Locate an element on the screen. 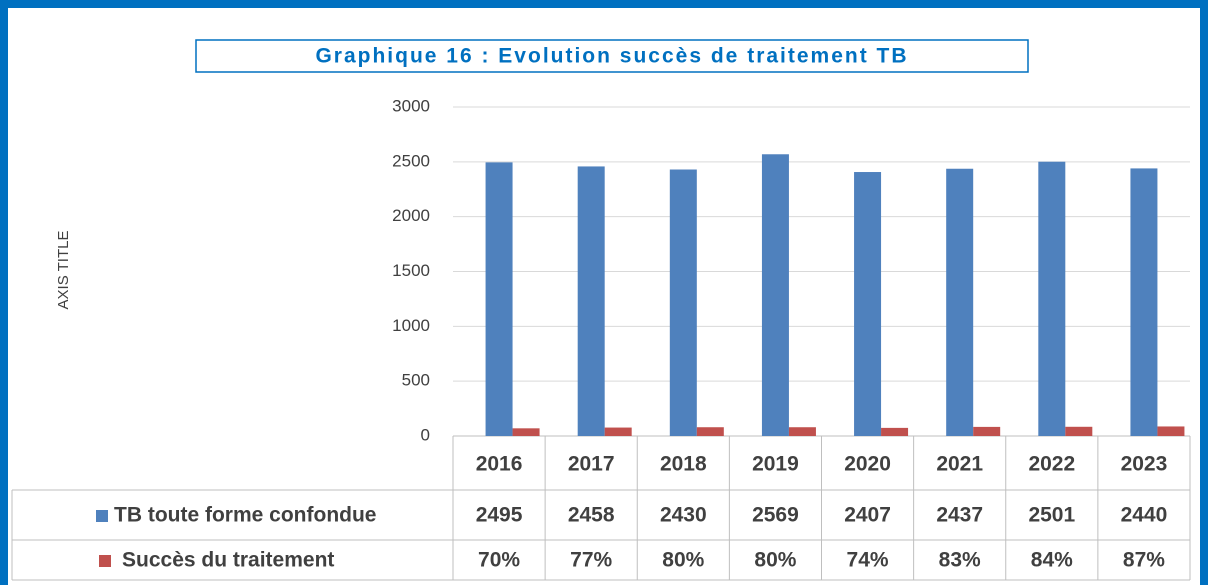 The height and width of the screenshot is (585, 1208). table-value: 87% is located at coordinates (1144, 560).